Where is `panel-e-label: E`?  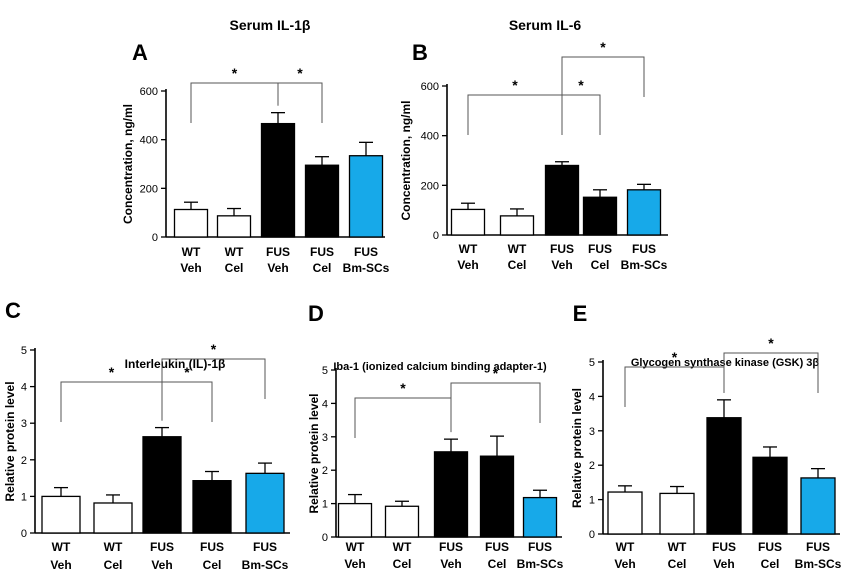
panel-e-label: E is located at coordinates (580, 313).